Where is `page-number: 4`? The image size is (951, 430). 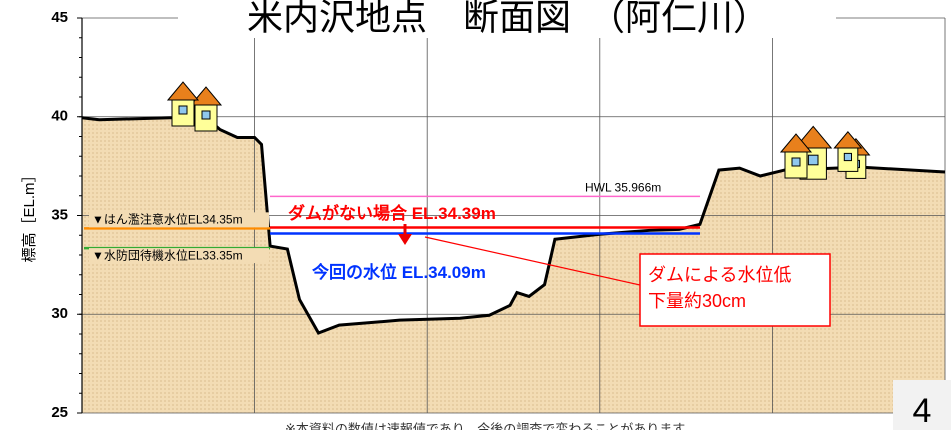
page-number: 4 is located at coordinates (922, 411).